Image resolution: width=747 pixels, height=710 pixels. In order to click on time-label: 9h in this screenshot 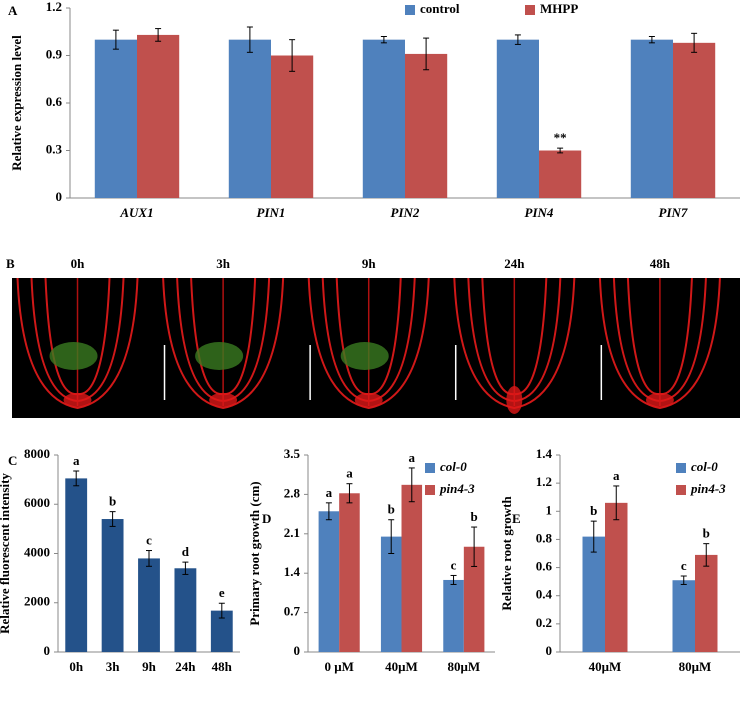, I will do `click(369, 263)`.